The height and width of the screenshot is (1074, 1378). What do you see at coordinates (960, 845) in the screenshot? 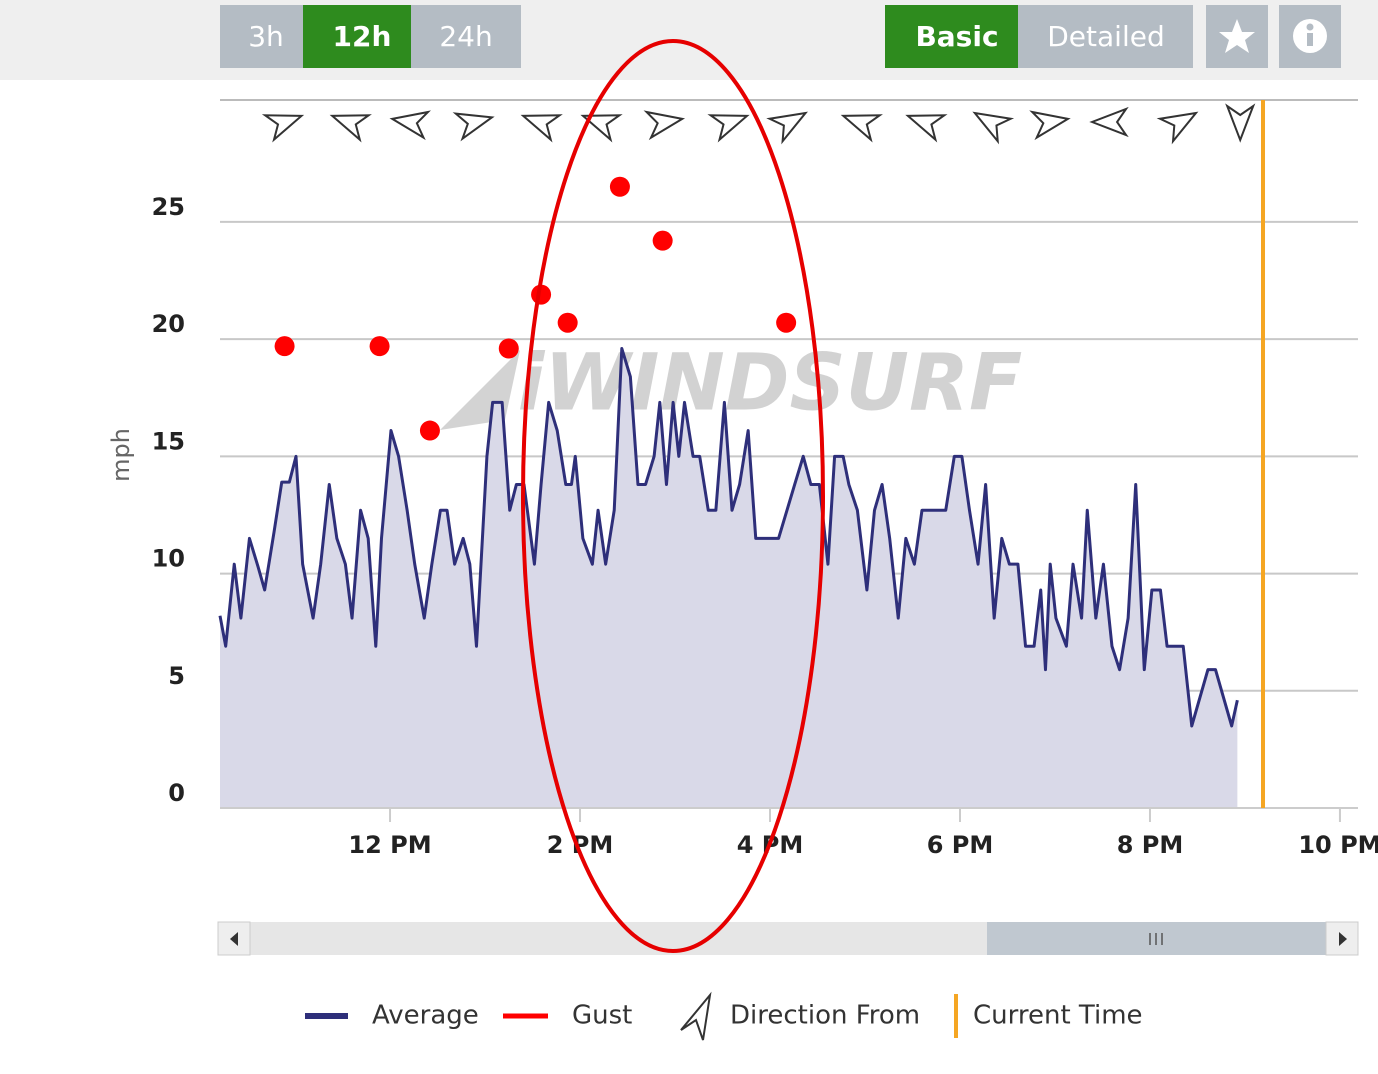
I see `x-tick-label: 6 PM` at bounding box center [960, 845].